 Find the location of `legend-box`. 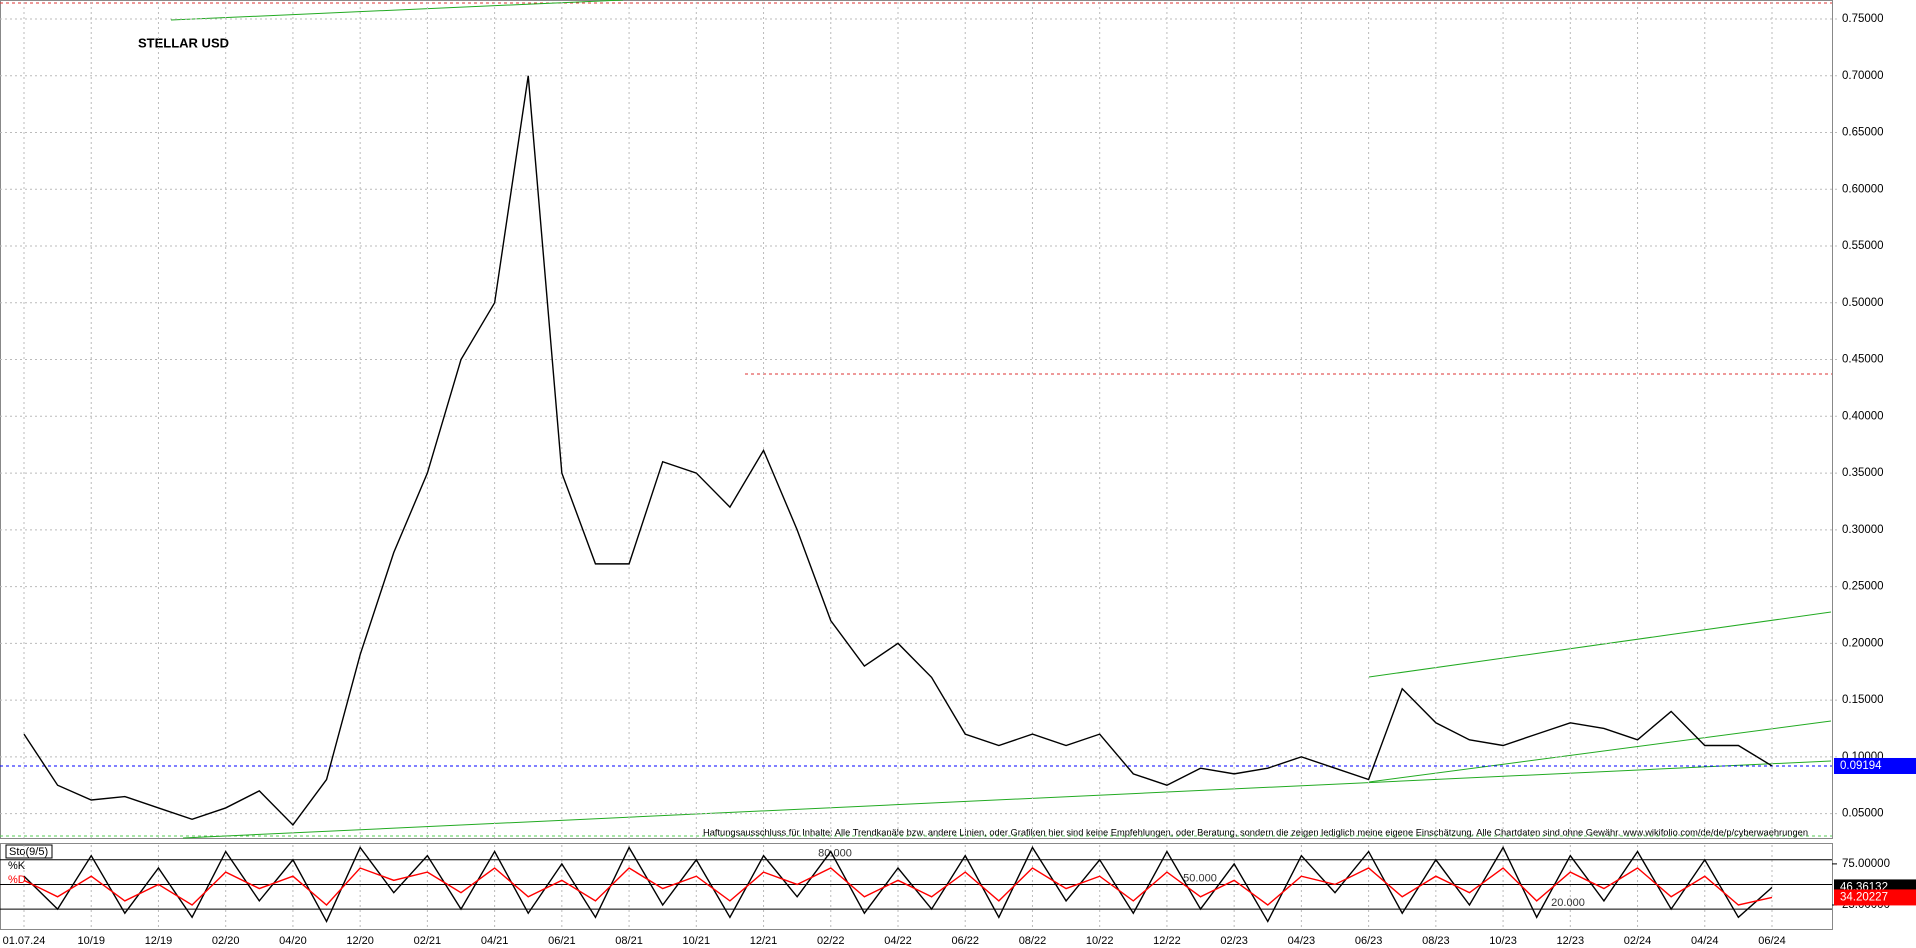

legend-box is located at coordinates (29, 851).